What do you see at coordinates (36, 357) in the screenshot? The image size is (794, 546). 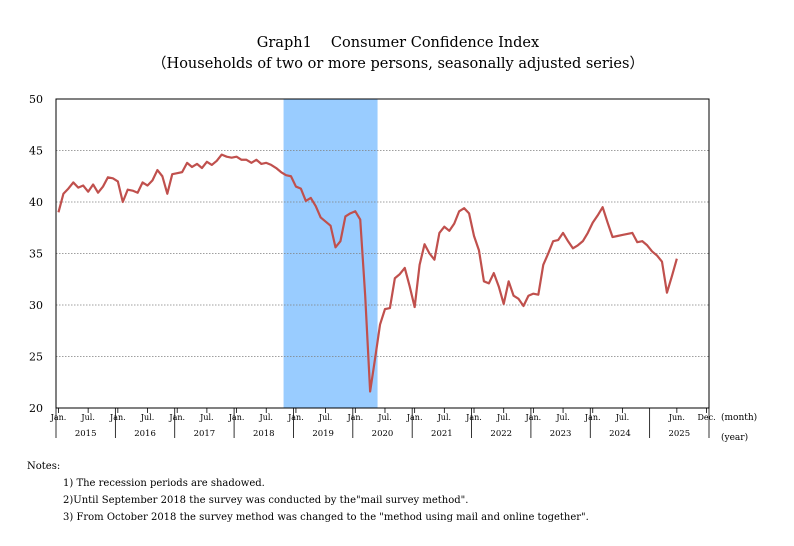 I see `y-tick-label: 25` at bounding box center [36, 357].